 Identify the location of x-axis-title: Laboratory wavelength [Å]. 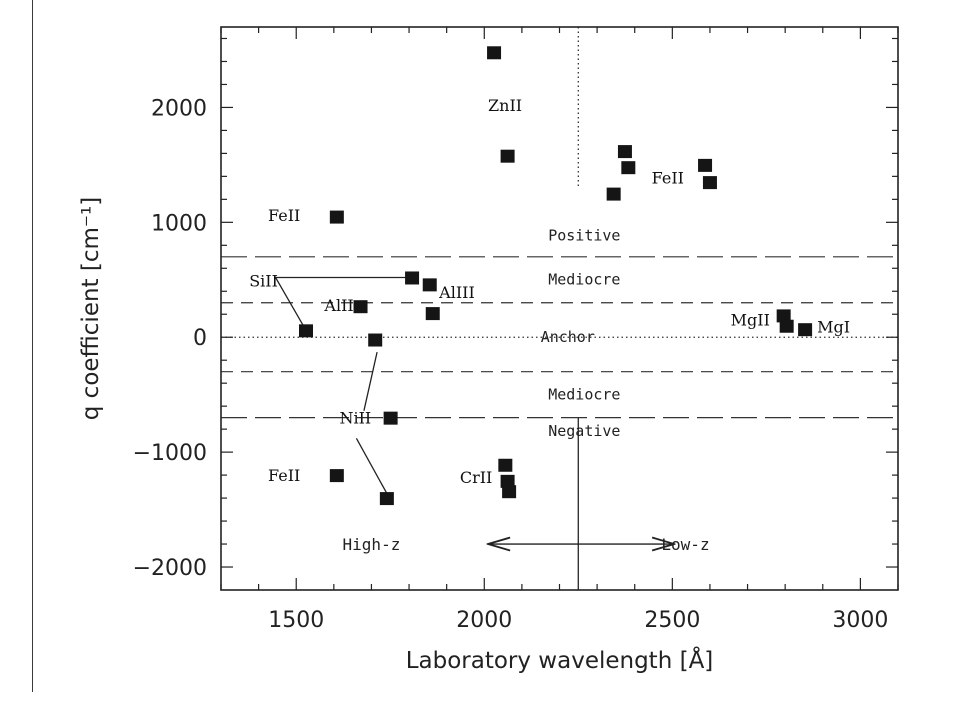
(560, 660).